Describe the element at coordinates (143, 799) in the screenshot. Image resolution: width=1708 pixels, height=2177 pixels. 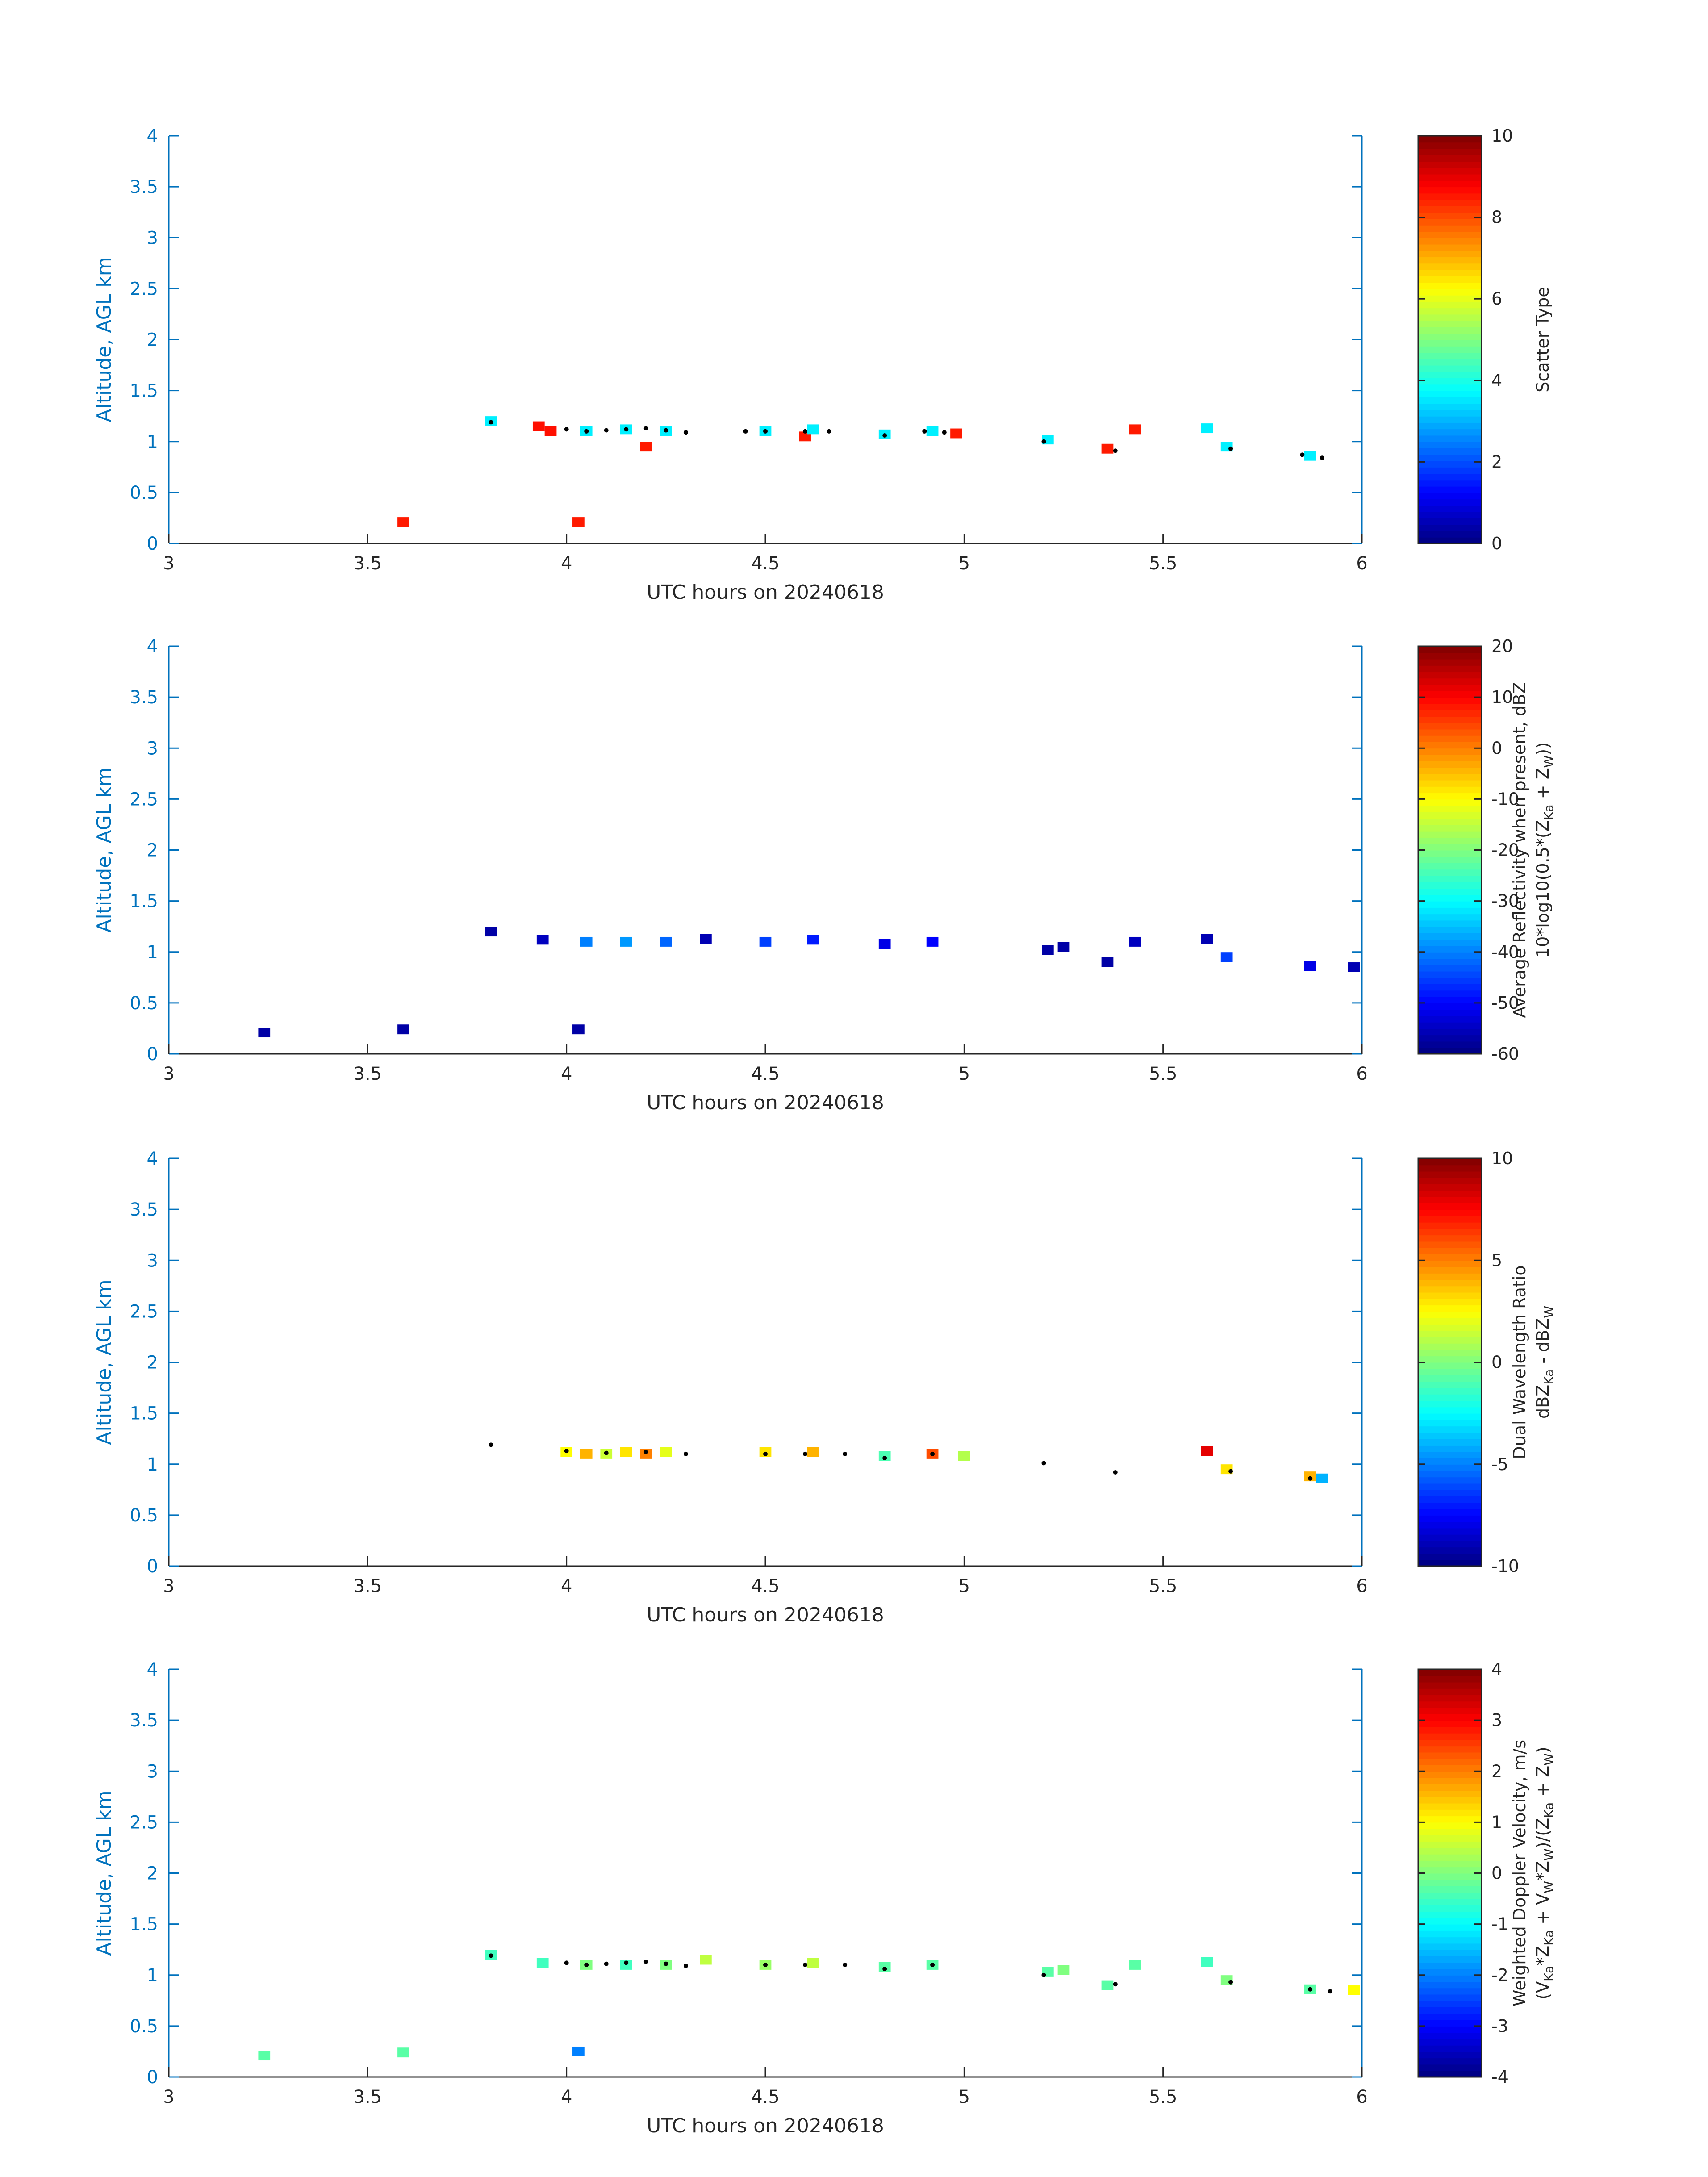
I see `y-tick-label: 2.5` at that location.